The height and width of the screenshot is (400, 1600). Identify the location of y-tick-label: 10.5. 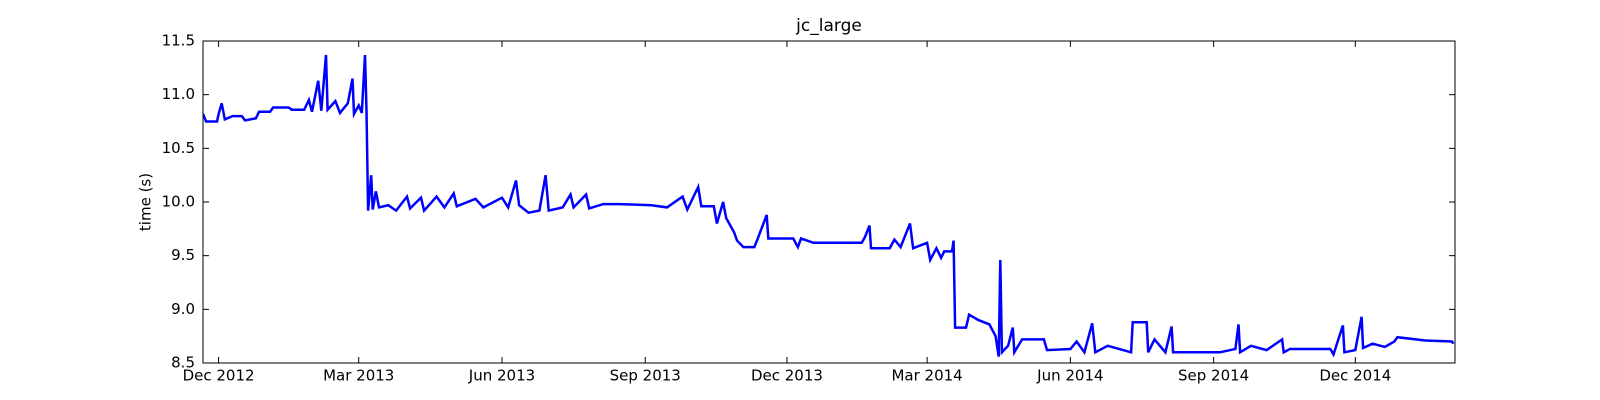
(178, 148).